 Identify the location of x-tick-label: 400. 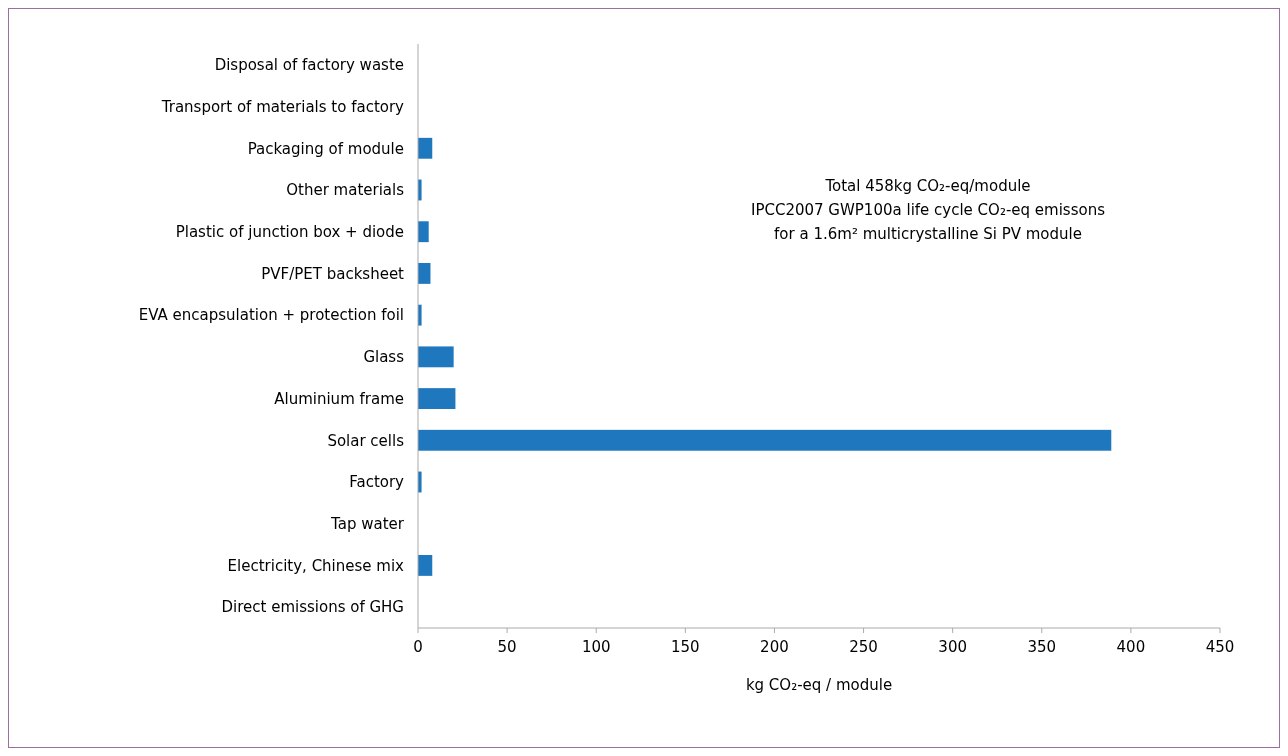
(1131, 647).